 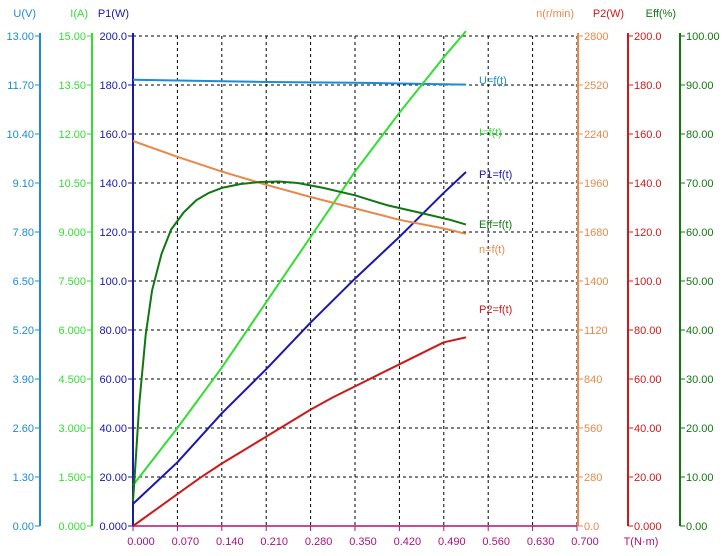 I want to click on x-tick-label: 0.070, so click(x=186, y=542).